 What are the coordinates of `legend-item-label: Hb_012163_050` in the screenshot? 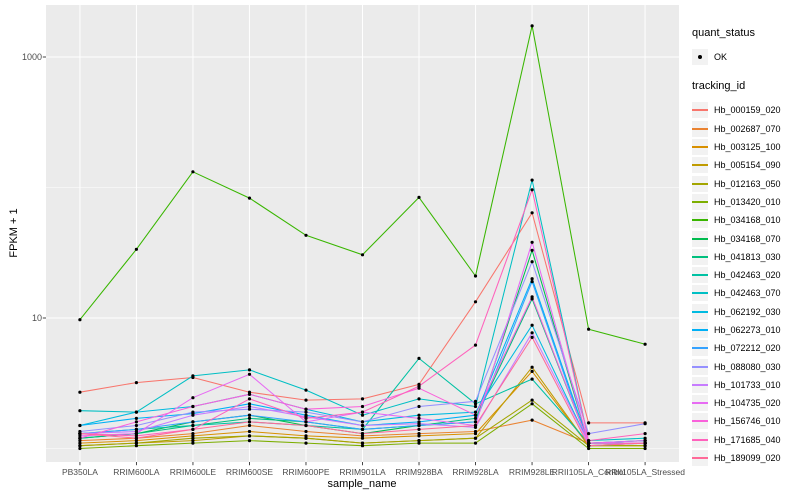 It's located at (747, 183).